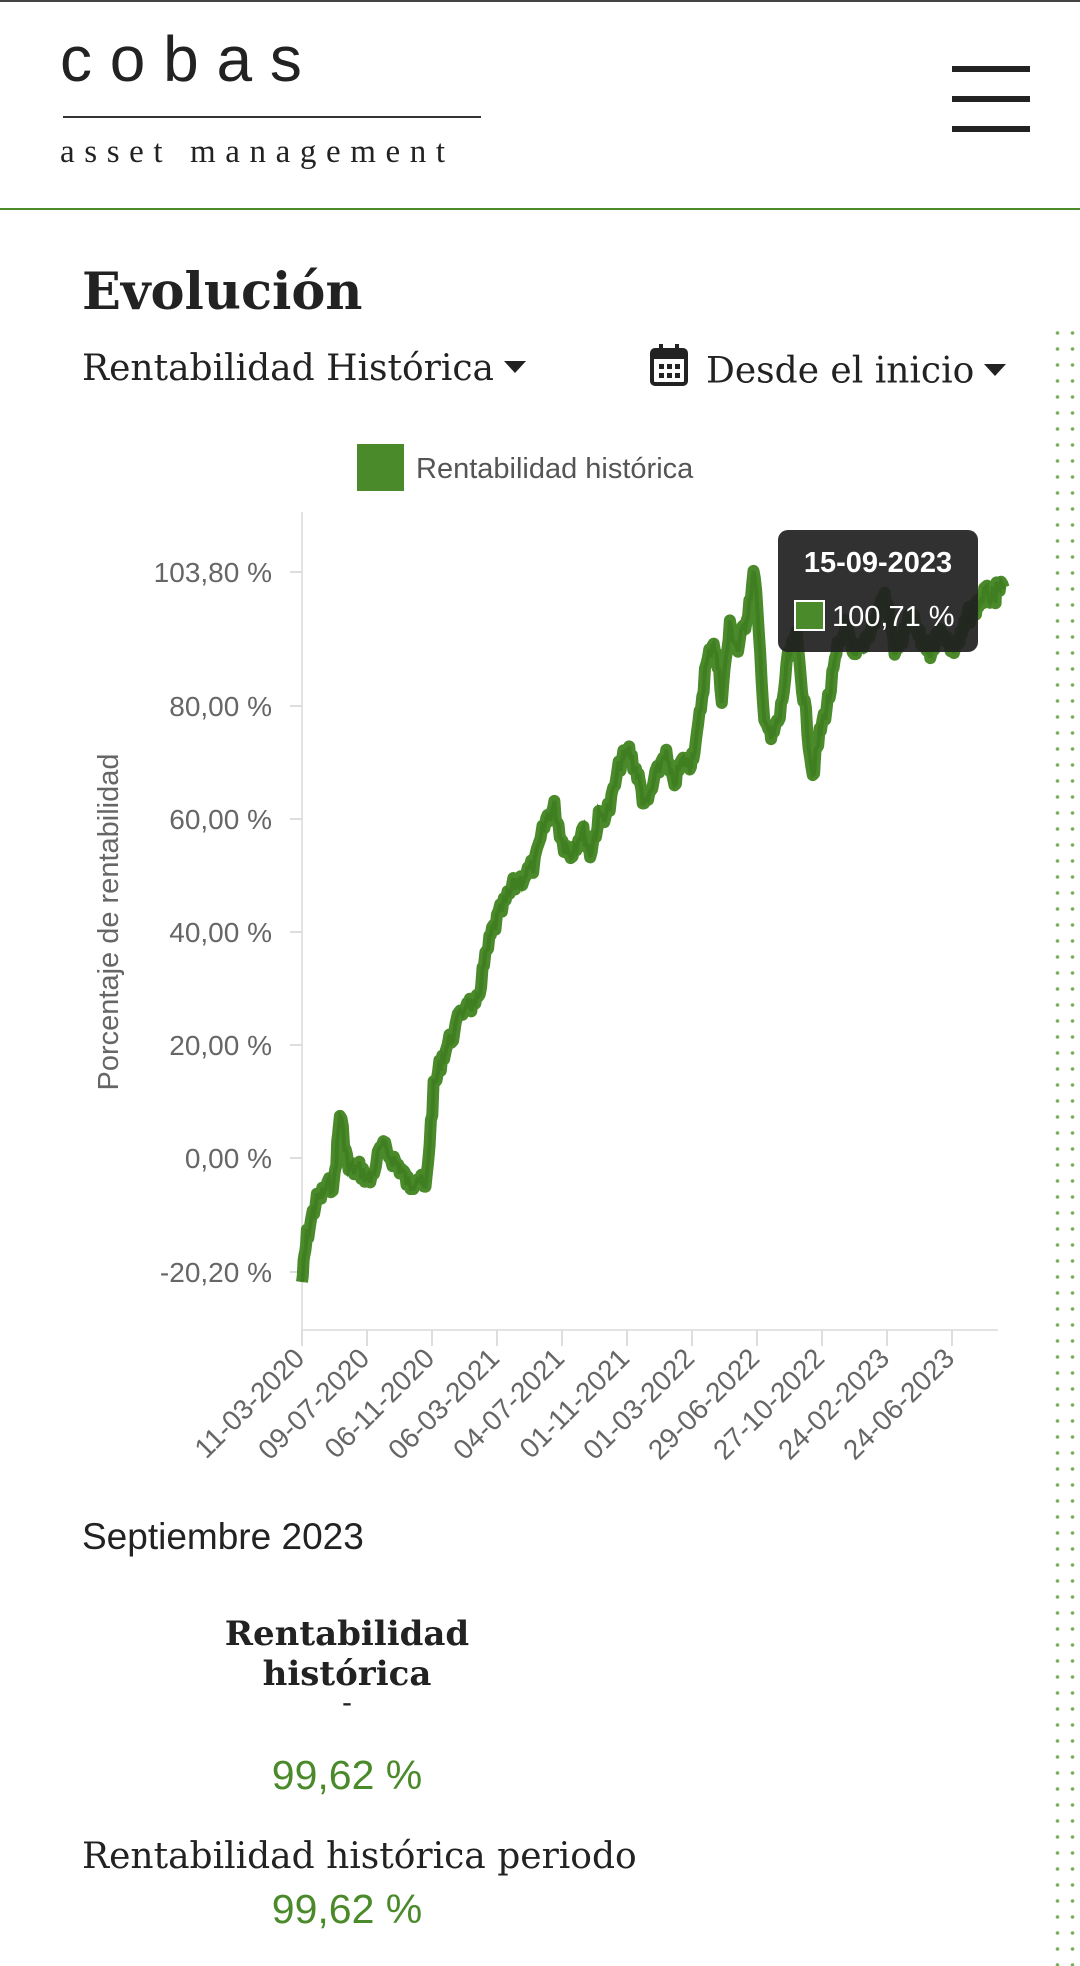 This screenshot has width=1080, height=1966. What do you see at coordinates (228, 1158) in the screenshot?
I see `y-tick-label: 0,00 %` at bounding box center [228, 1158].